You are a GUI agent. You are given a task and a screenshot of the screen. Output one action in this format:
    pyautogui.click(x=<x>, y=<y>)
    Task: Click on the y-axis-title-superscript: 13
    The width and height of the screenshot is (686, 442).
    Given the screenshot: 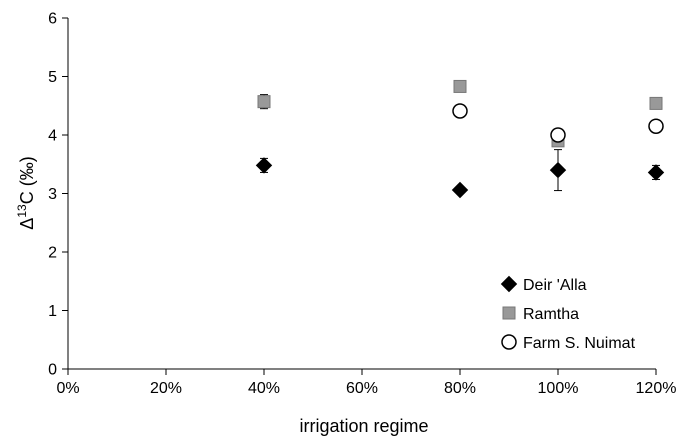 What is the action you would take?
    pyautogui.click(x=22, y=211)
    